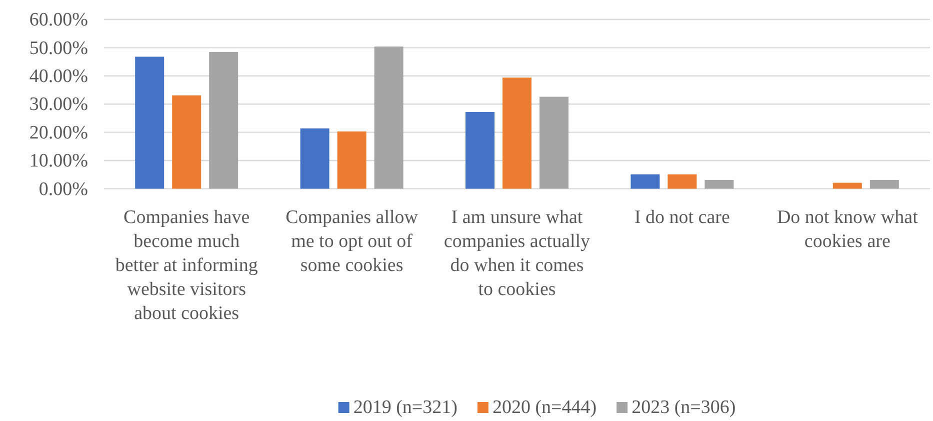  I want to click on legend-label: 2019 (n=321), so click(405, 407).